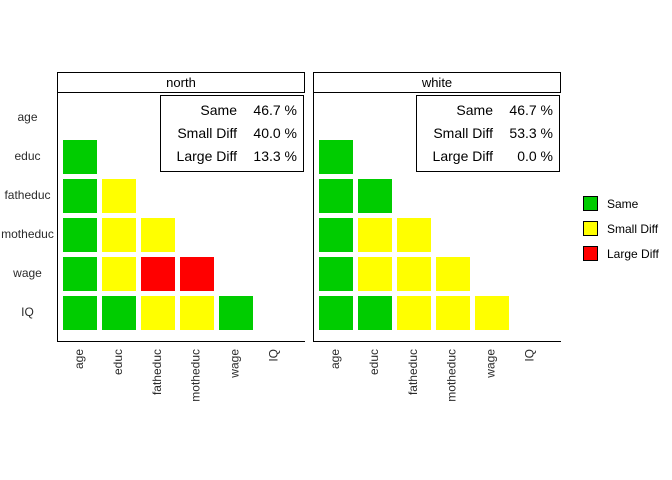  I want to click on stat-smalldiff-value: 40.0 %, so click(275, 133).